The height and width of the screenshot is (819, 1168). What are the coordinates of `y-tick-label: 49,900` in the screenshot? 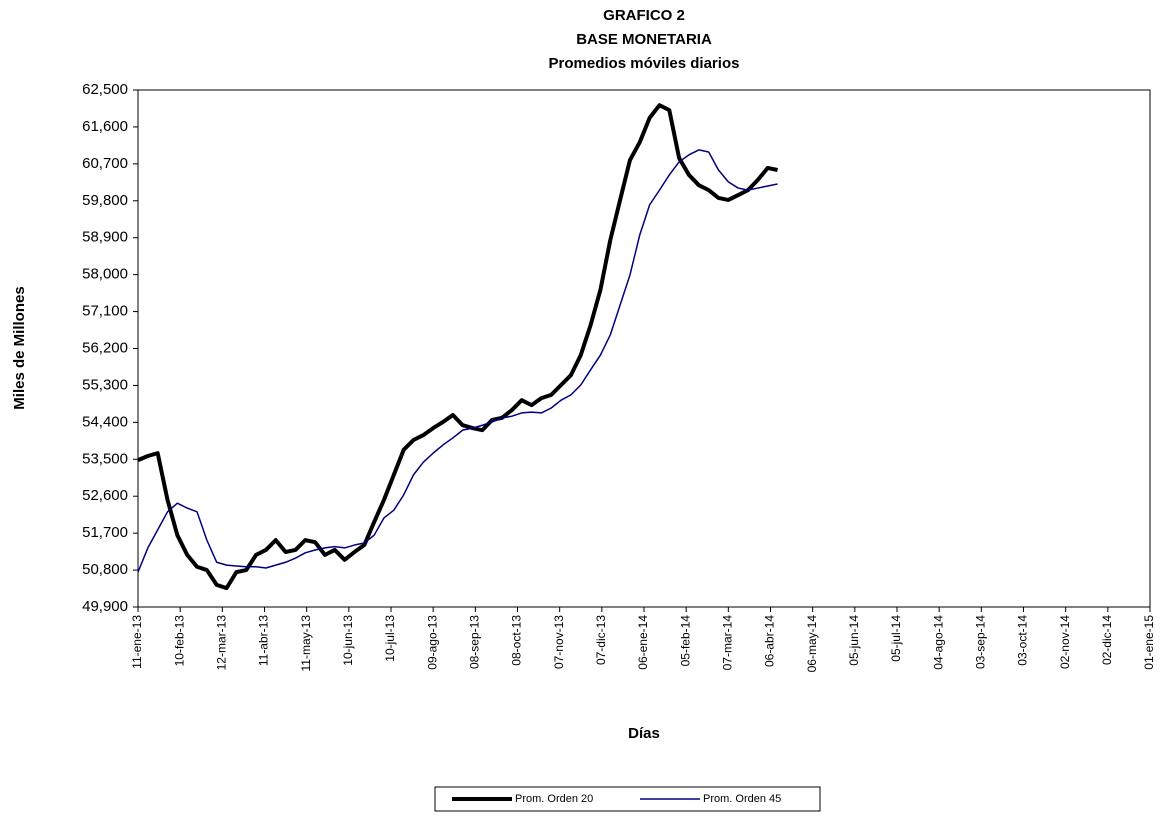 It's located at (105, 606).